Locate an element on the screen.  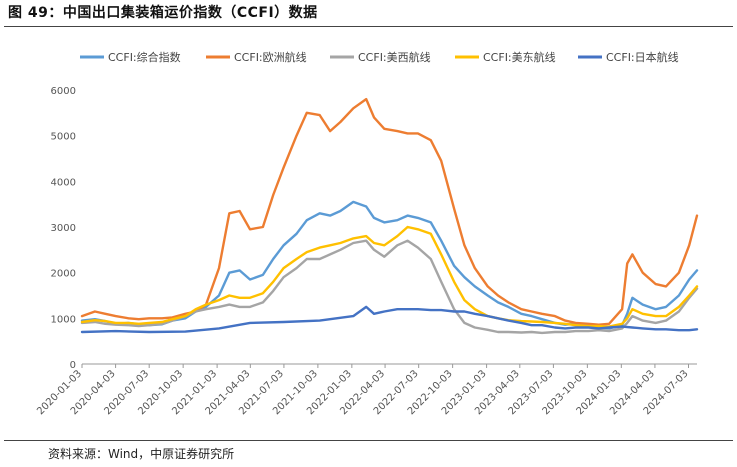
legend-label: CCFI:美西航线 is located at coordinates (394, 57).